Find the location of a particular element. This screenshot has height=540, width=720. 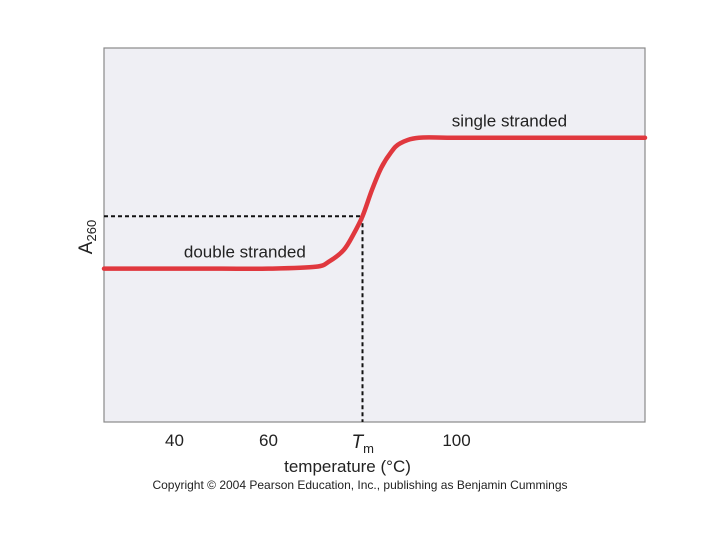

series-annotation: single stranded is located at coordinates (509, 121).